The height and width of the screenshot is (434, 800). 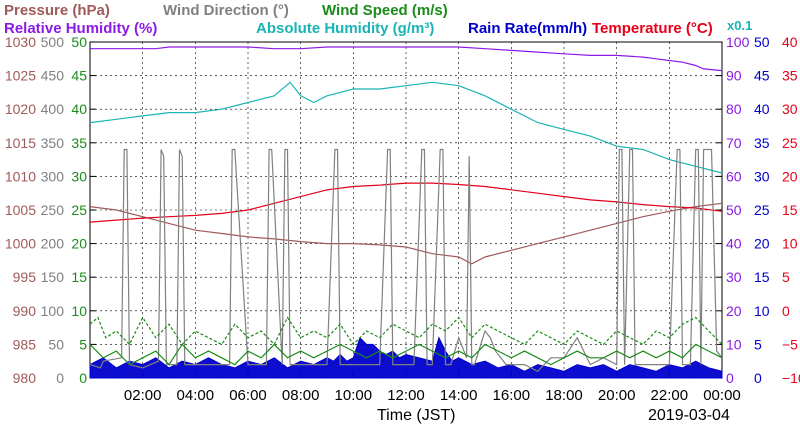 What do you see at coordinates (25, 378) in the screenshot?
I see `y-tick-label-pressure: 980` at bounding box center [25, 378].